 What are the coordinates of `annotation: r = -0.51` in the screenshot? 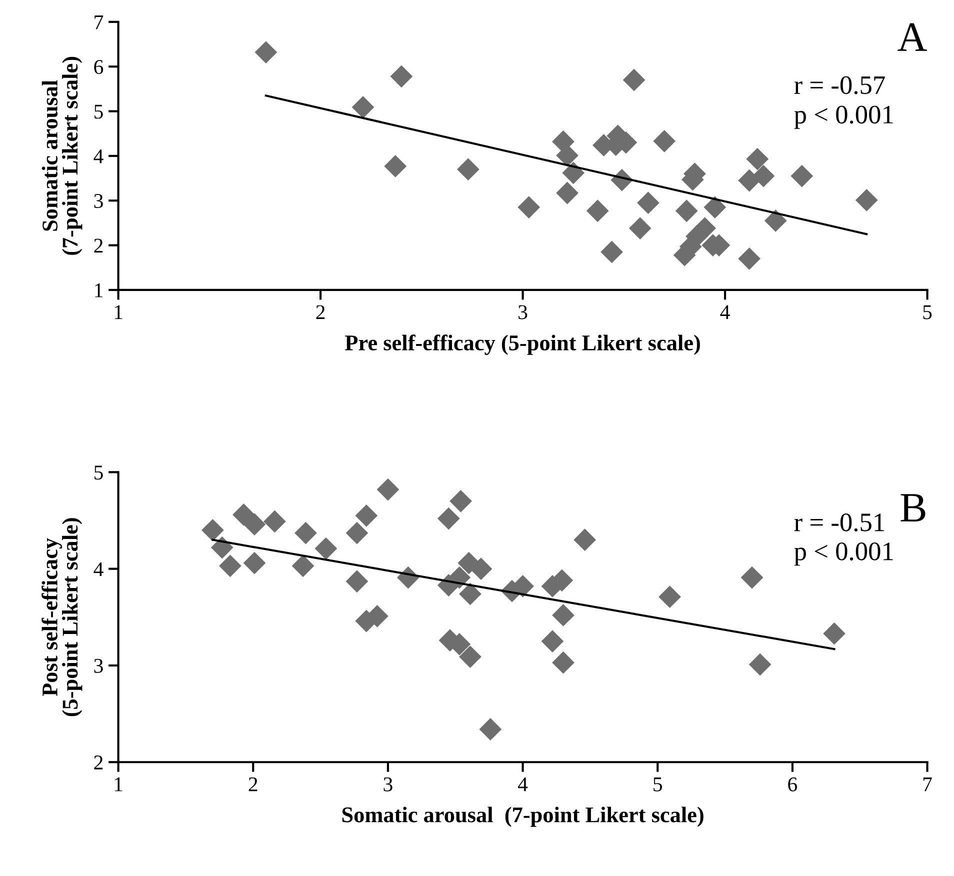 It's located at (839, 523).